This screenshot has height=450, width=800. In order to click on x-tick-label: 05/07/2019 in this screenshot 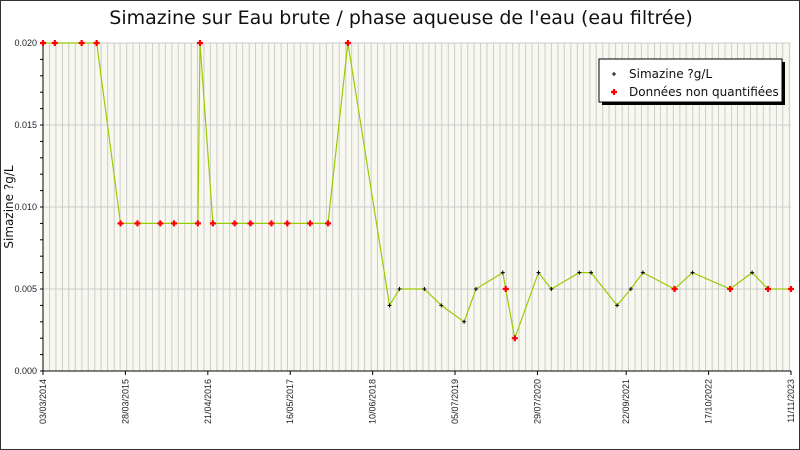, I will do `click(455, 401)`.